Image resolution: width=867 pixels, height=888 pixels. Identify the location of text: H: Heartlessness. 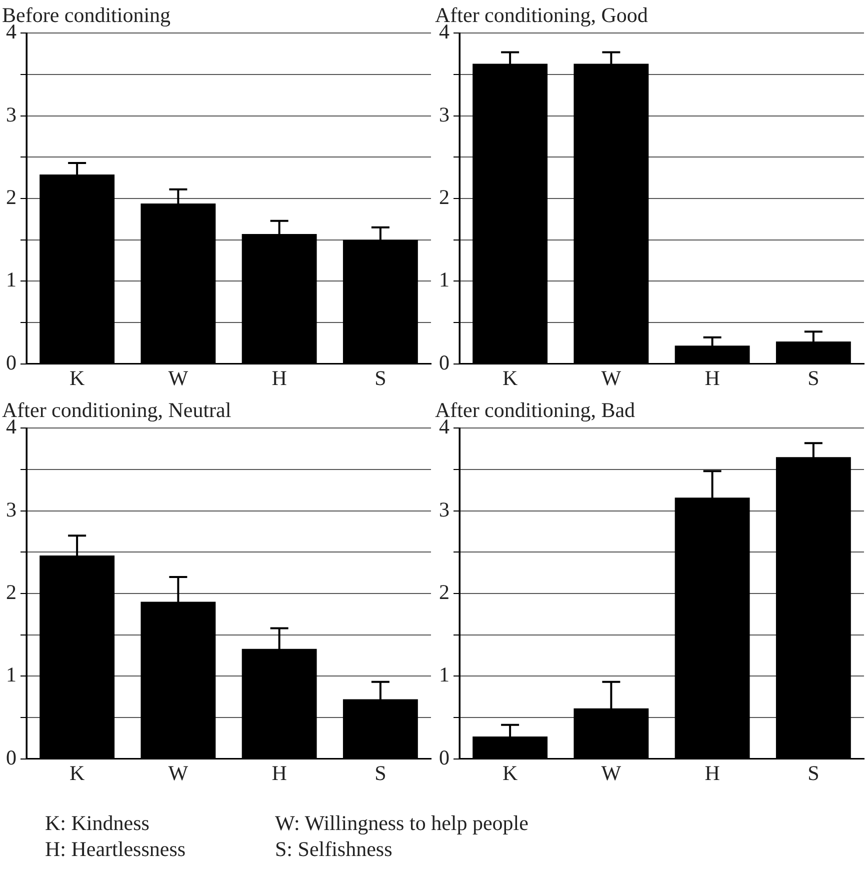
(116, 849).